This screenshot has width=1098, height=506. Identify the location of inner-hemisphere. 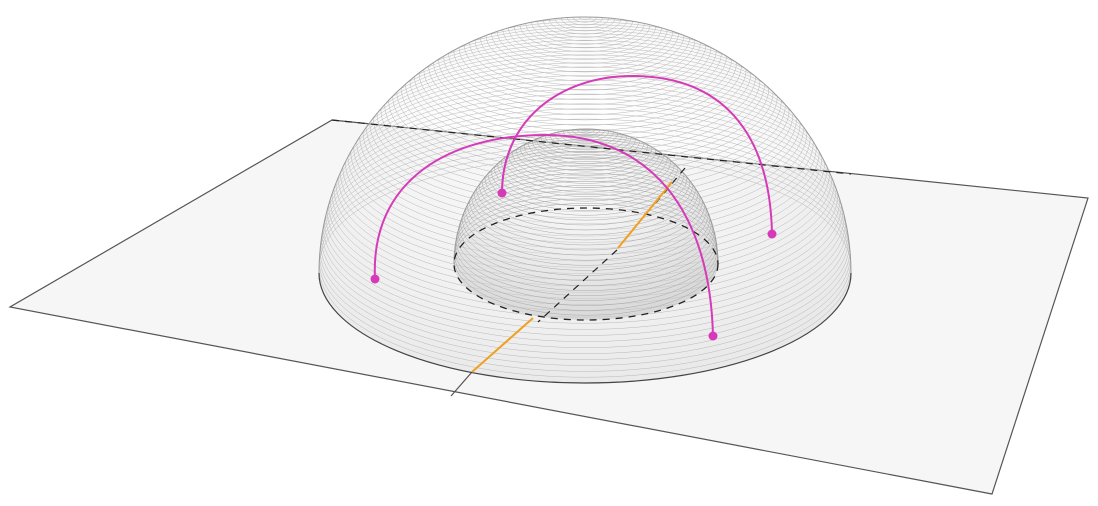
(586, 224).